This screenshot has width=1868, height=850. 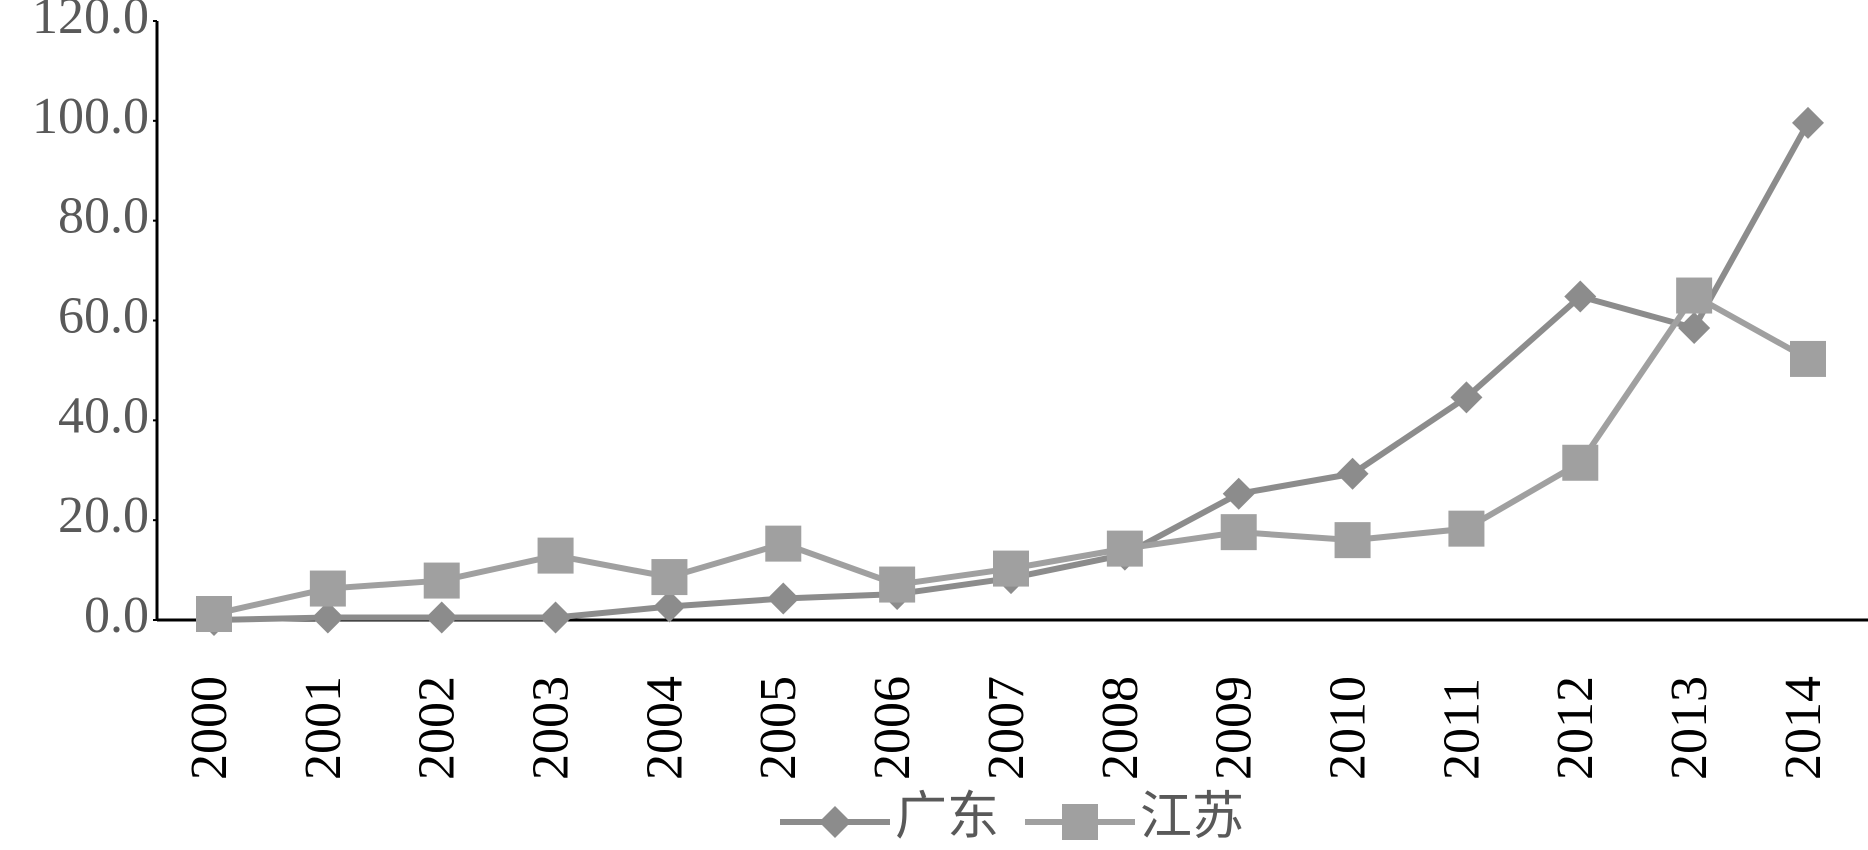 What do you see at coordinates (551, 728) in the screenshot?
I see `x-tick-label: 2003` at bounding box center [551, 728].